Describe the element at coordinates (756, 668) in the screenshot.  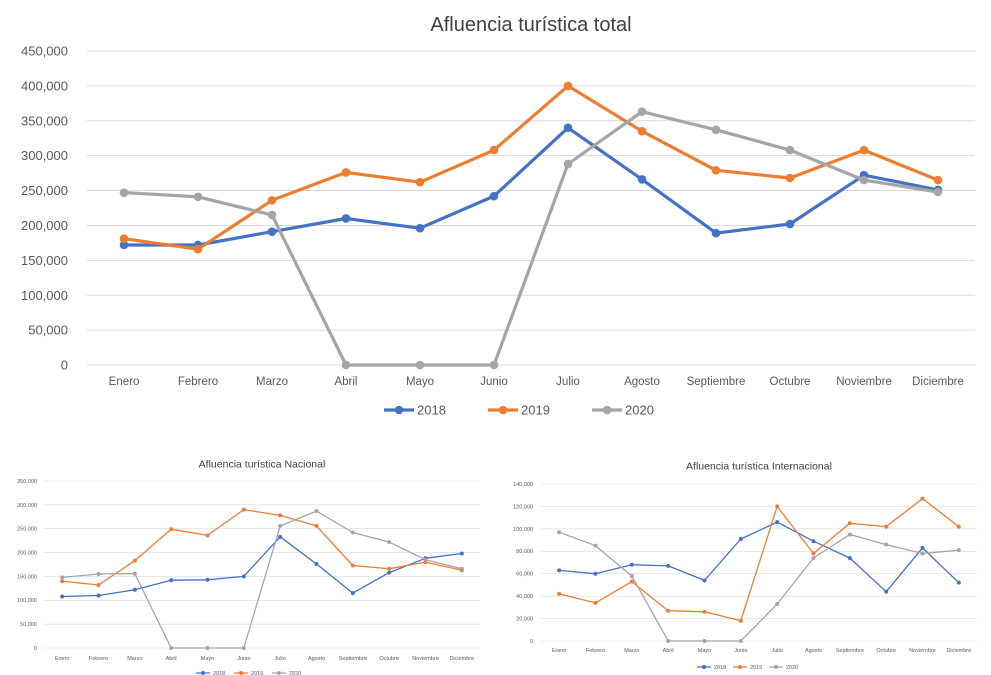
I see `legend-label-2019: 2019` at that location.